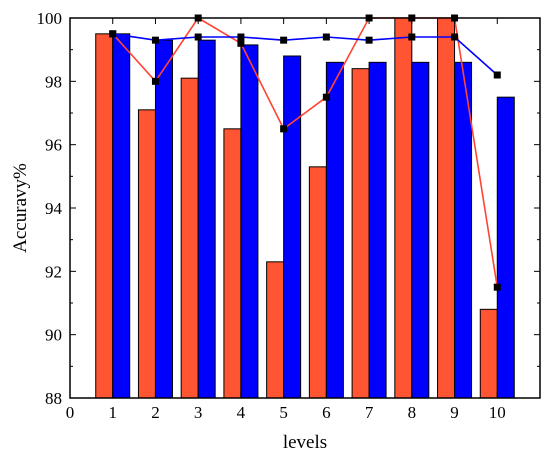  Describe the element at coordinates (53, 81) in the screenshot. I see `y-tick-label: 98` at that location.